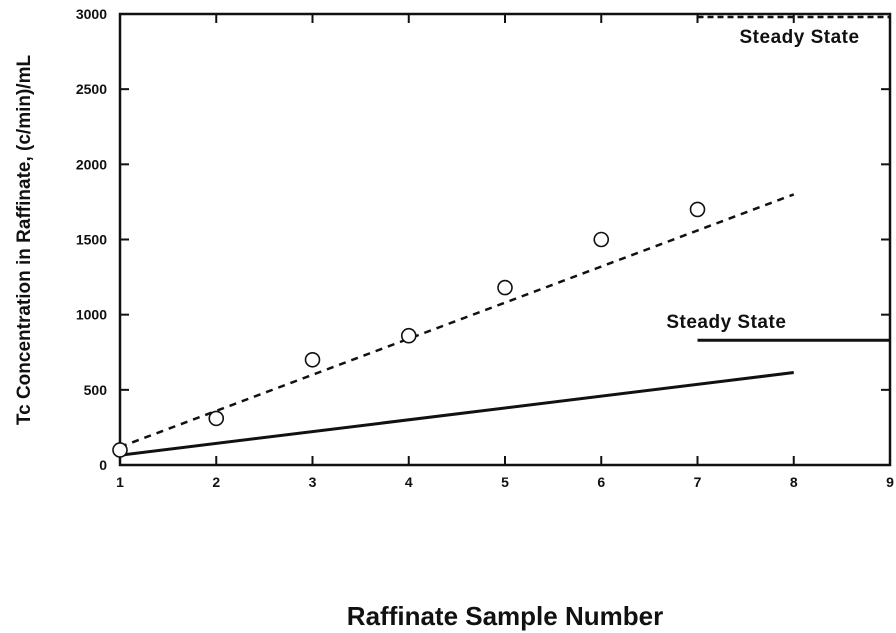  I want to click on x-tick-label-2: 3, so click(313, 482).